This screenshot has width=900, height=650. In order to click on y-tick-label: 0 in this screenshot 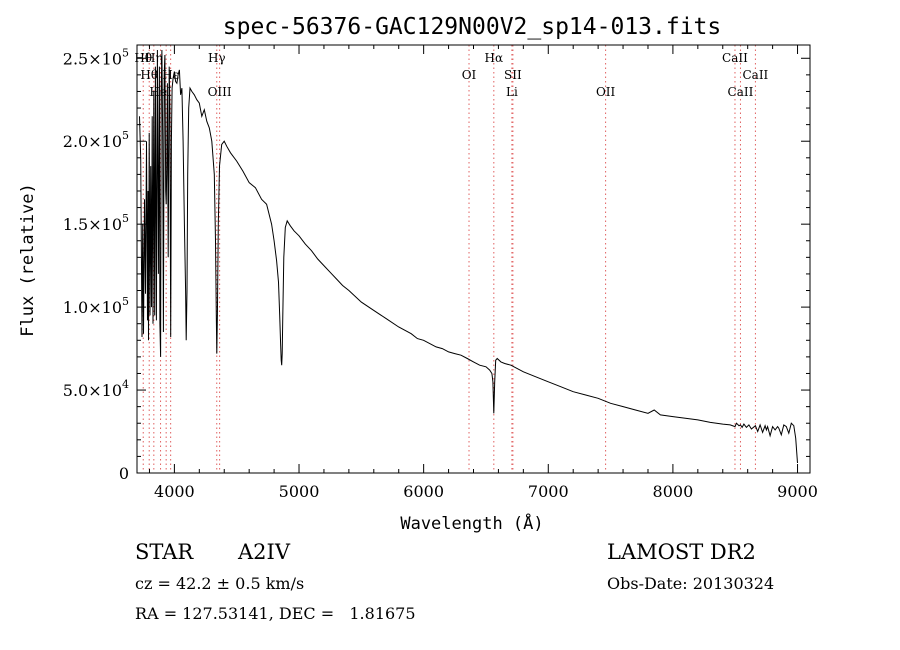, I will do `click(124, 473)`.